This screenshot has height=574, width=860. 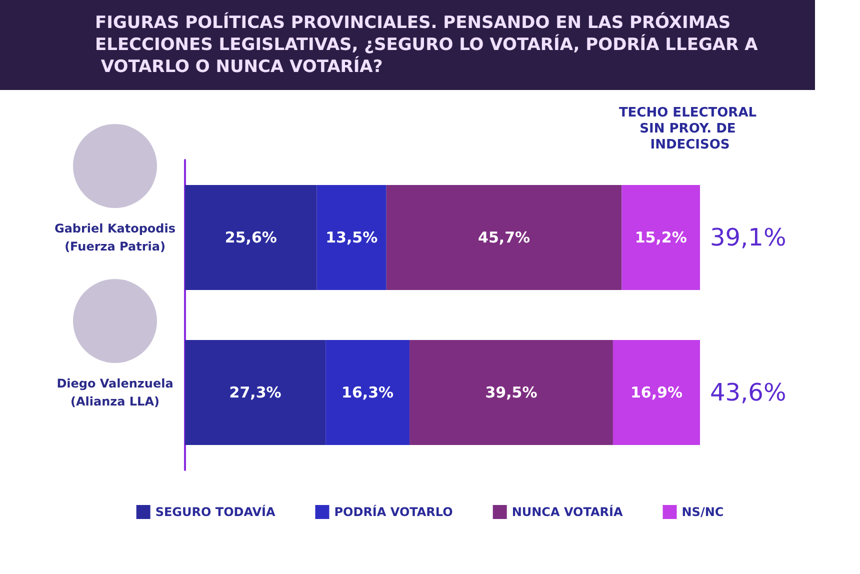 I want to click on y-tick-label: Diego Valenzuela (Alianza LLA), so click(x=115, y=392).